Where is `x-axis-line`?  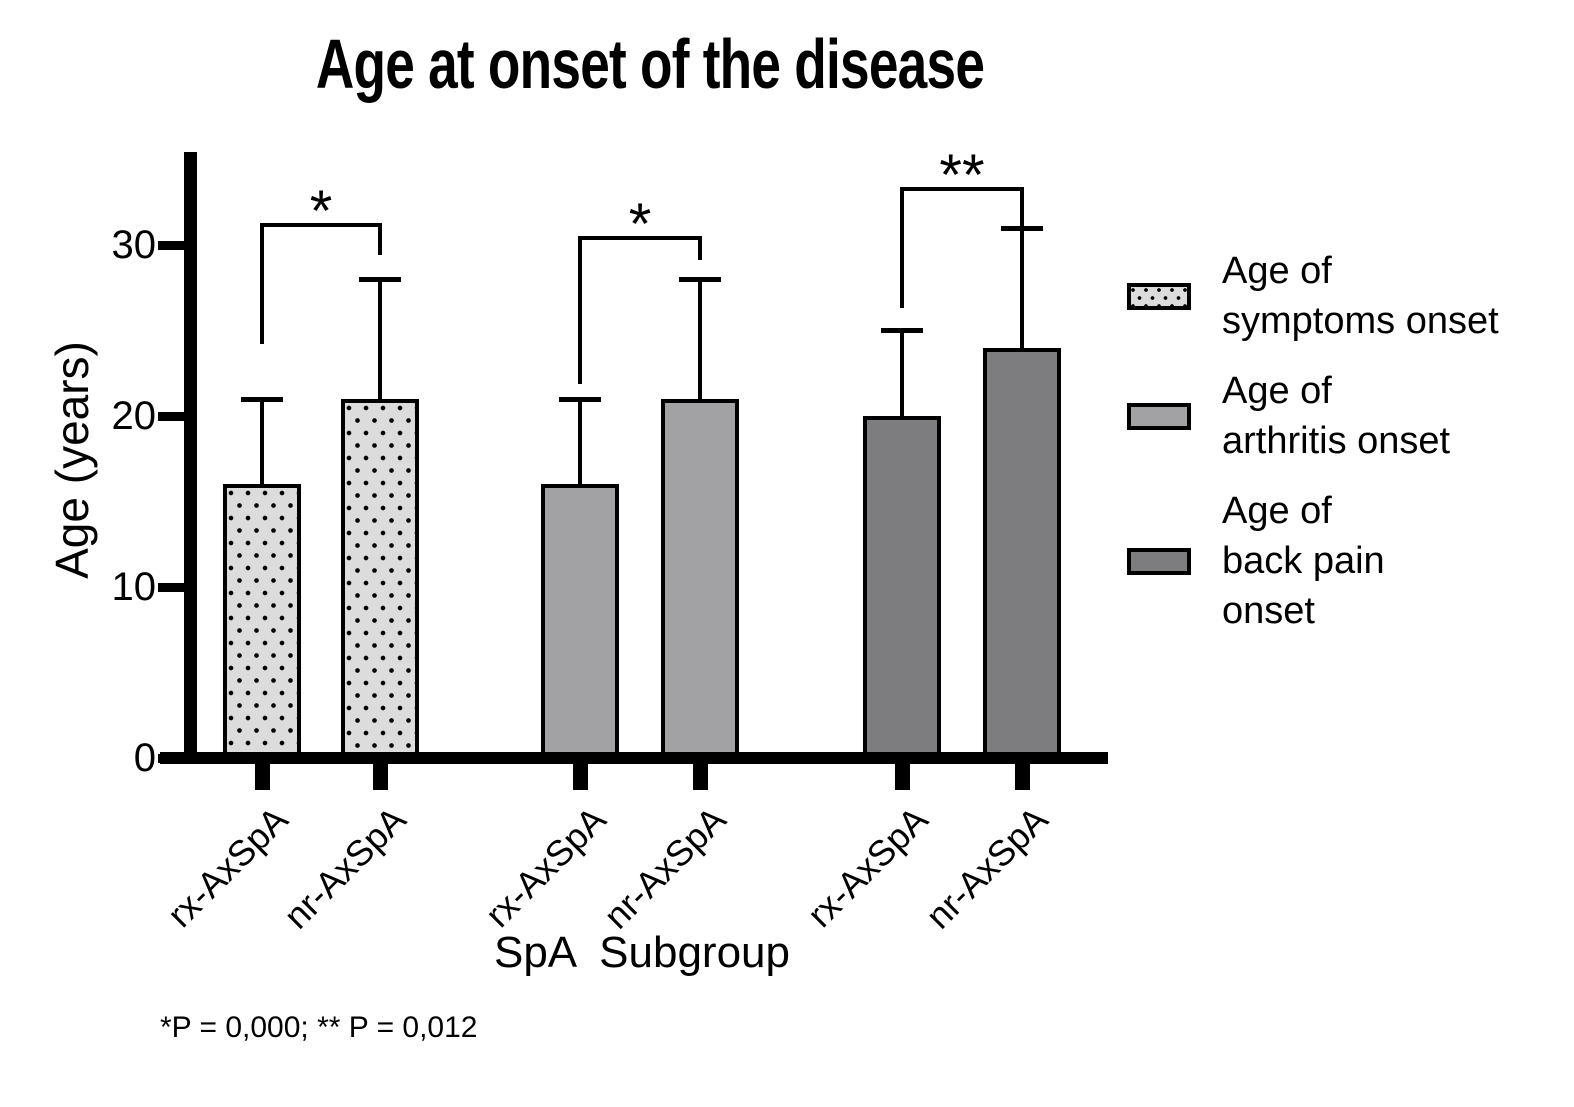 x-axis-line is located at coordinates (634, 758).